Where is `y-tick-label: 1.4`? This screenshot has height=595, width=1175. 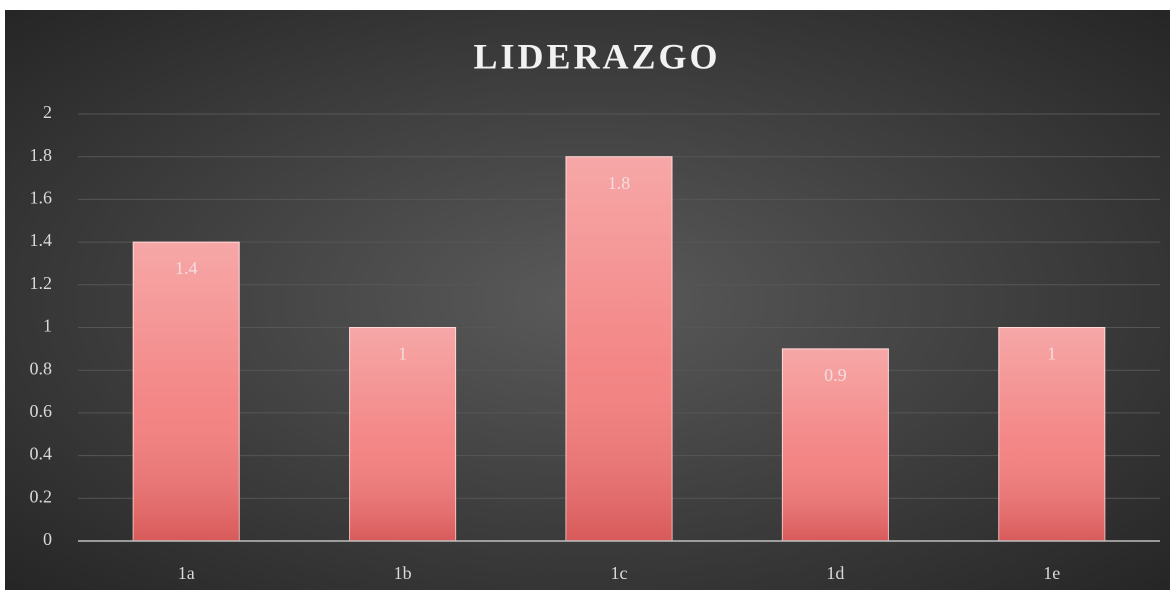
y-tick-label: 1.4 is located at coordinates (41, 240).